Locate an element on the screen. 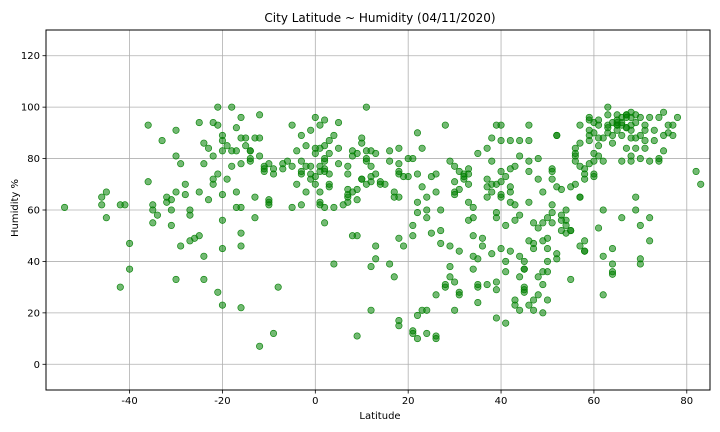  x-tick-label: 40 is located at coordinates (501, 401).